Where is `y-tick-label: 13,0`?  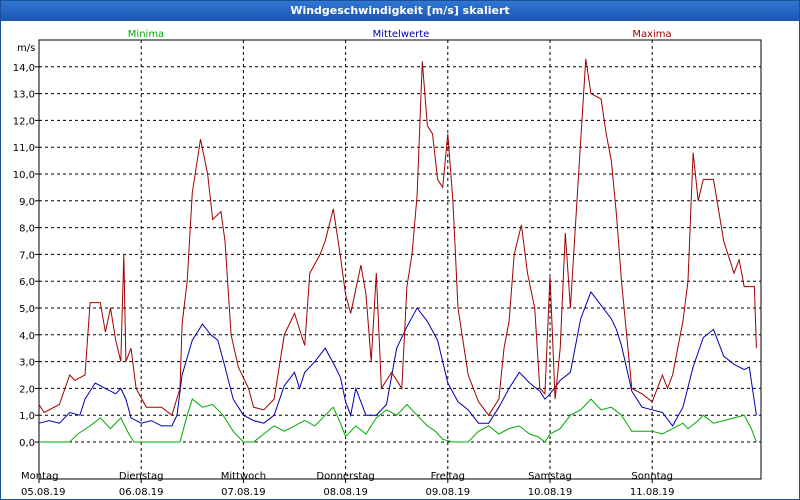
y-tick-label: 13,0 is located at coordinates (24, 95).